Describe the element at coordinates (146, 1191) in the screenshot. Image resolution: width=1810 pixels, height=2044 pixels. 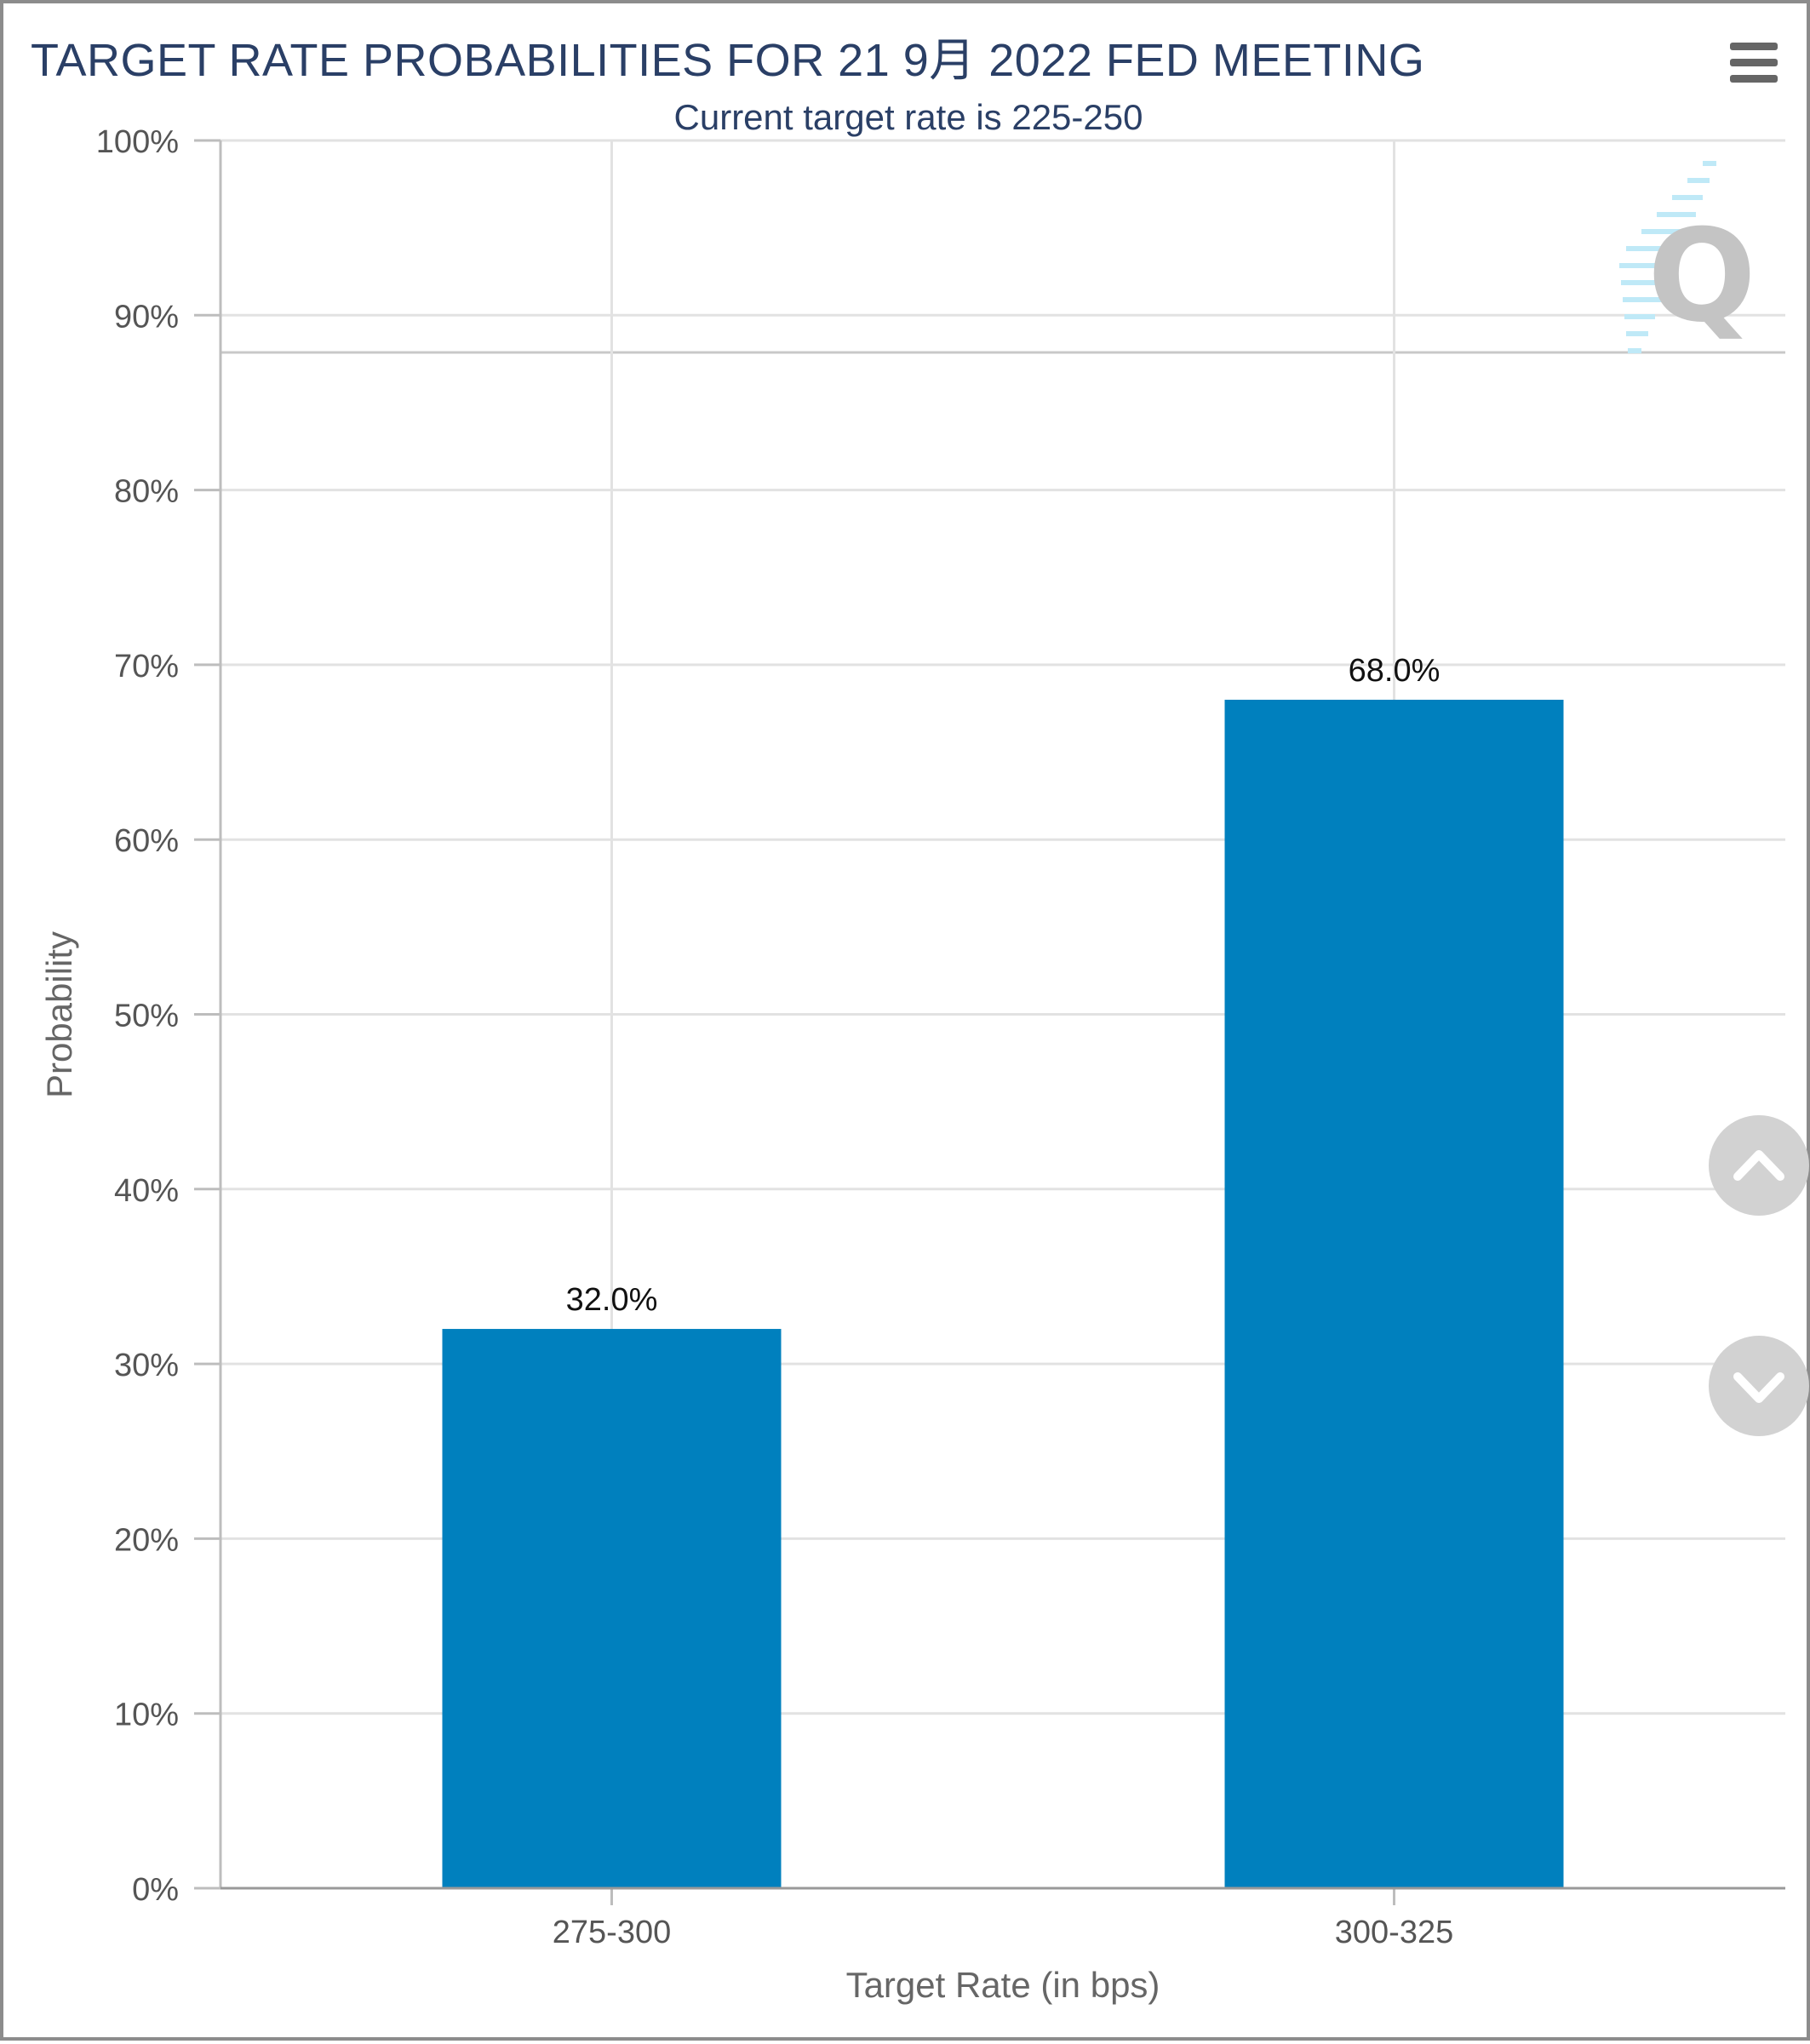
I see `y-tick-label: 40%` at that location.